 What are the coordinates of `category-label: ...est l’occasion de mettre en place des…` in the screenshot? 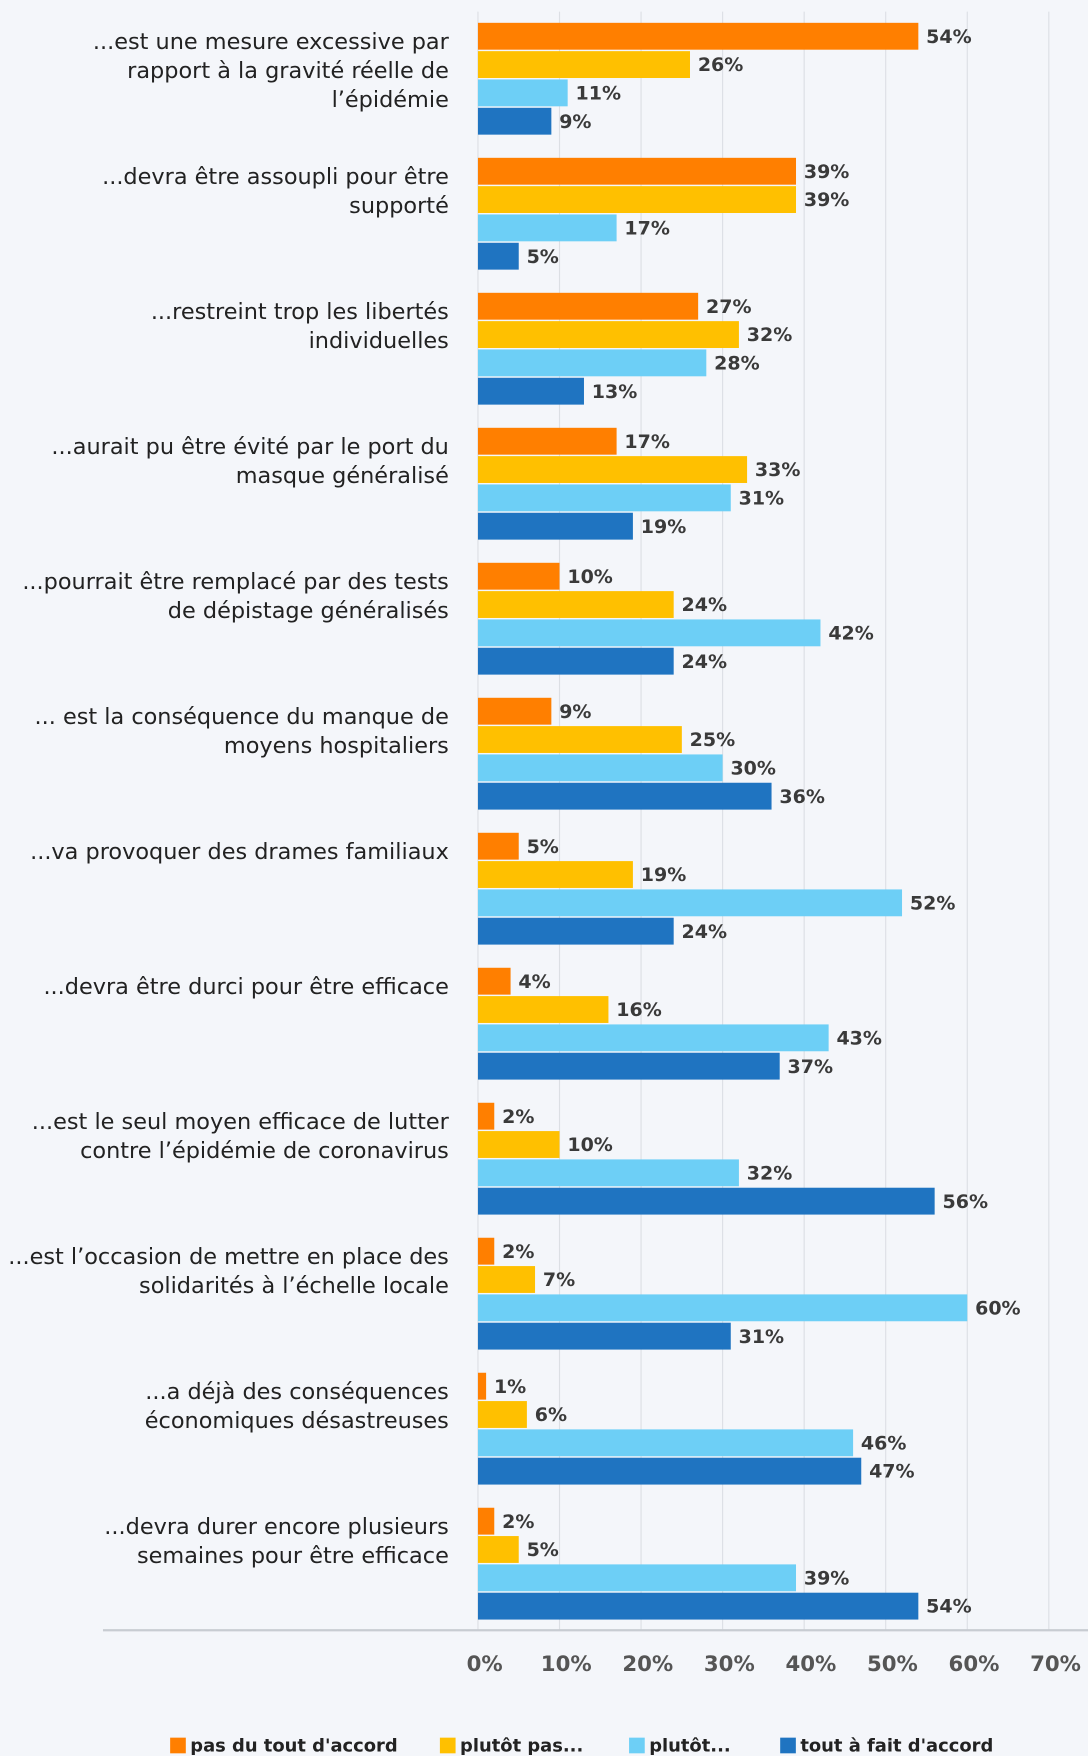 It's located at (228, 1270).